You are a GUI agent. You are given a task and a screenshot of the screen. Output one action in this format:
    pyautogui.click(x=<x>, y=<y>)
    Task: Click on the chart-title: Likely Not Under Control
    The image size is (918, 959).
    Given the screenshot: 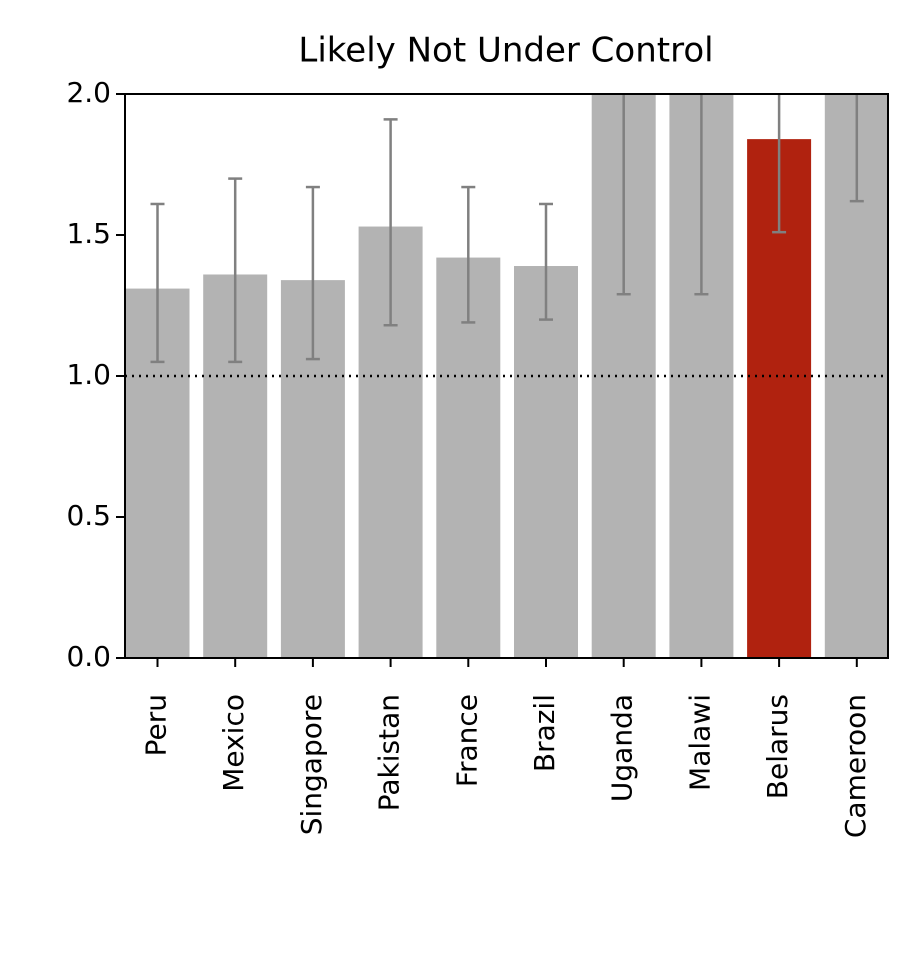 What is the action you would take?
    pyautogui.click(x=505, y=51)
    